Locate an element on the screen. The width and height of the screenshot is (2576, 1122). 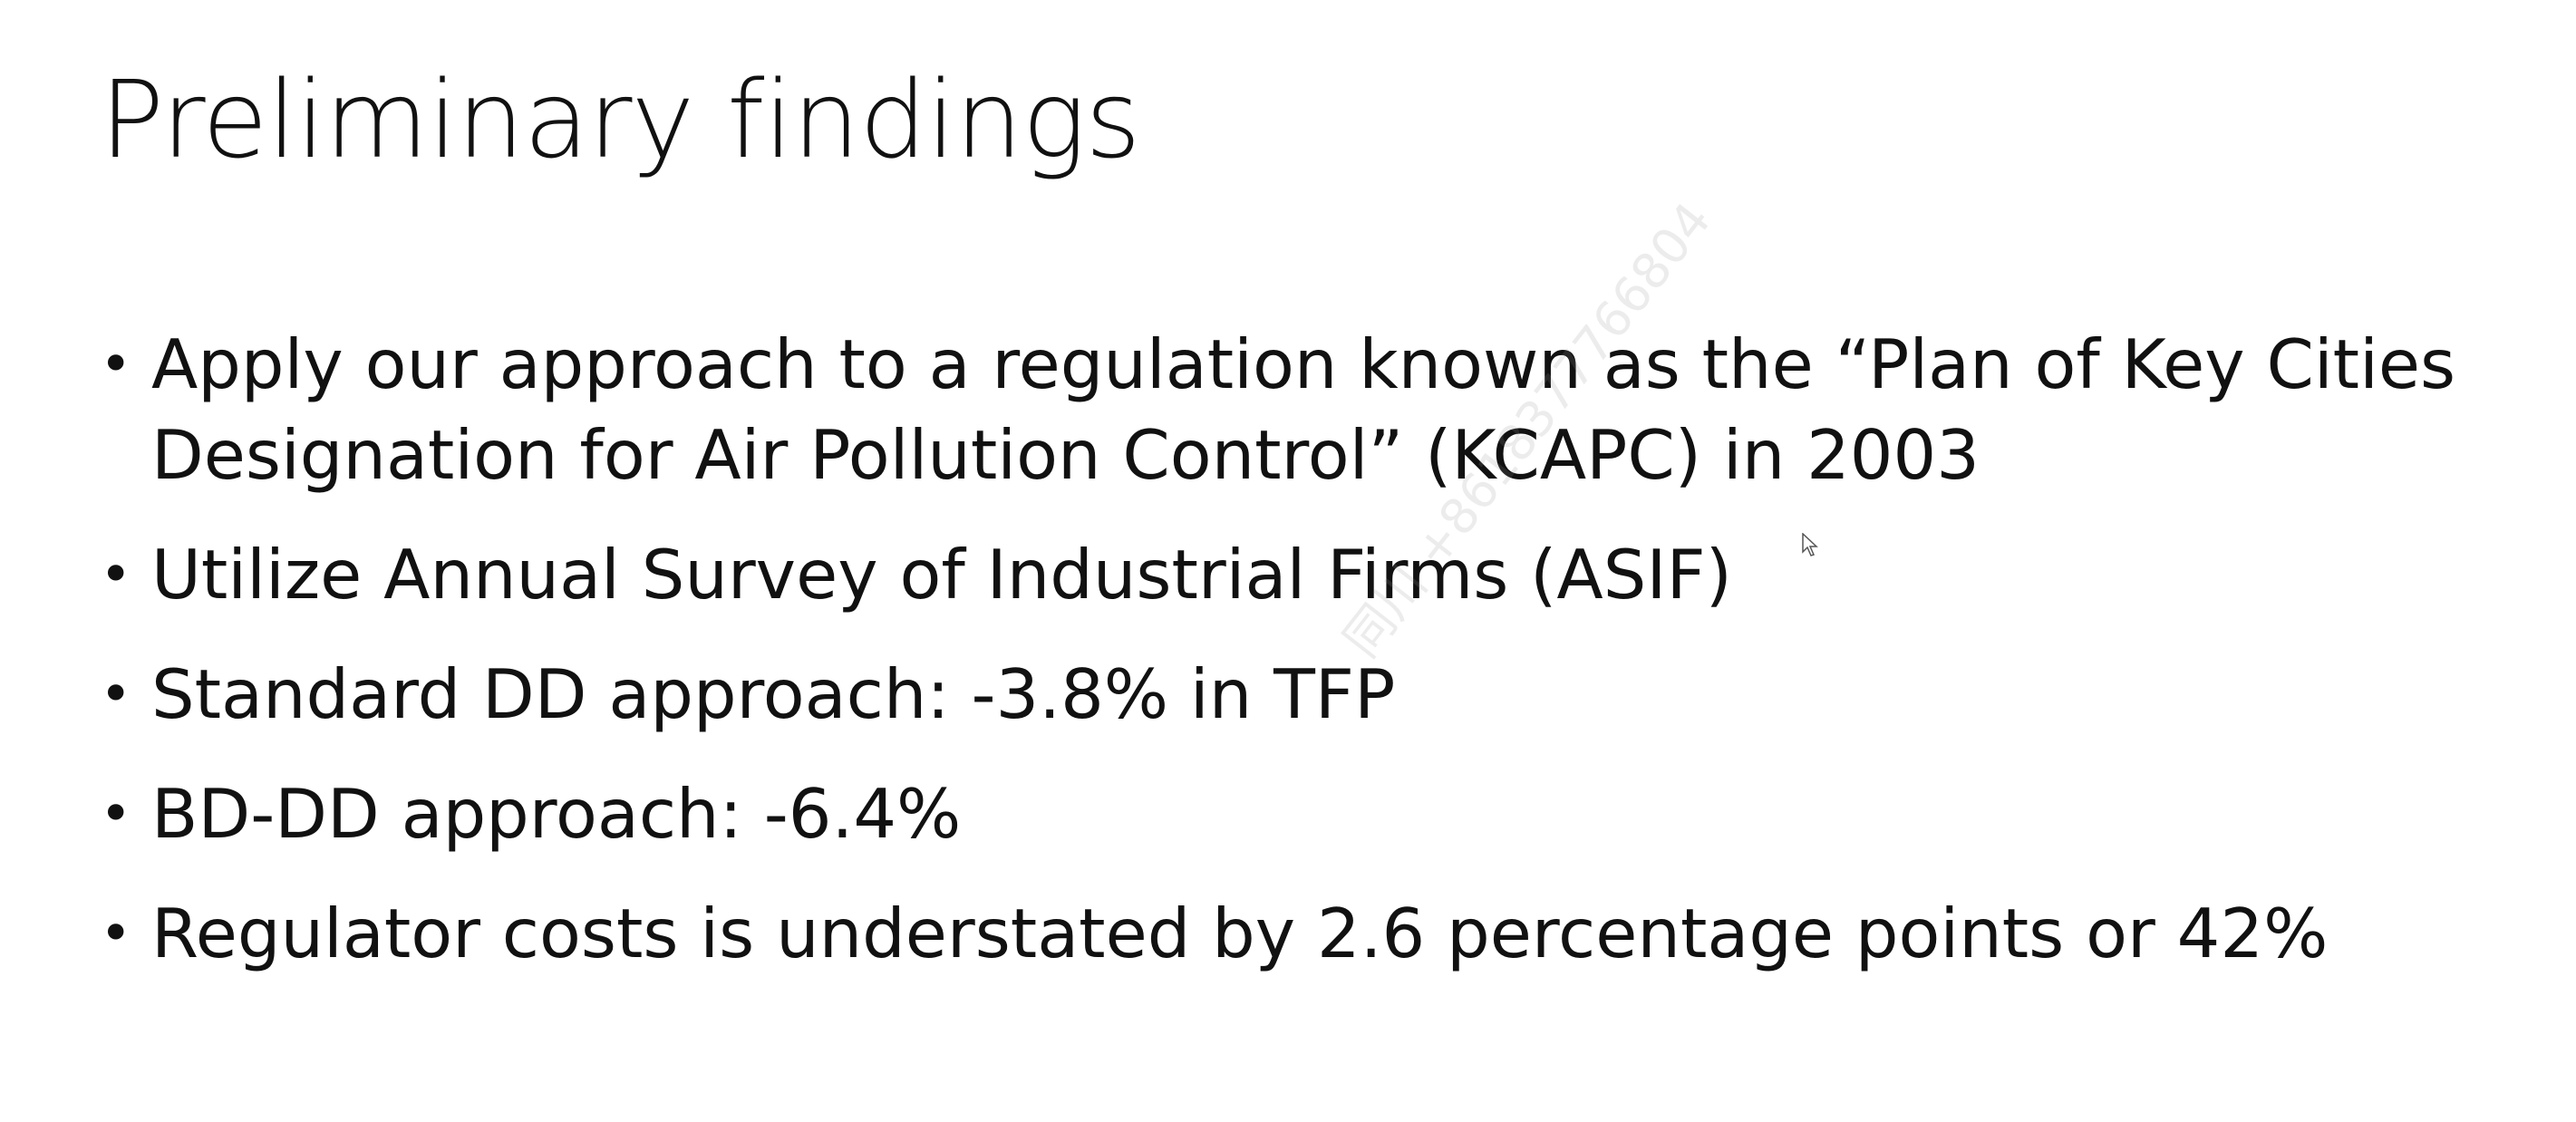
bullet-item: • BD-DD approach: -6.4% is located at coordinates (1305, 814).